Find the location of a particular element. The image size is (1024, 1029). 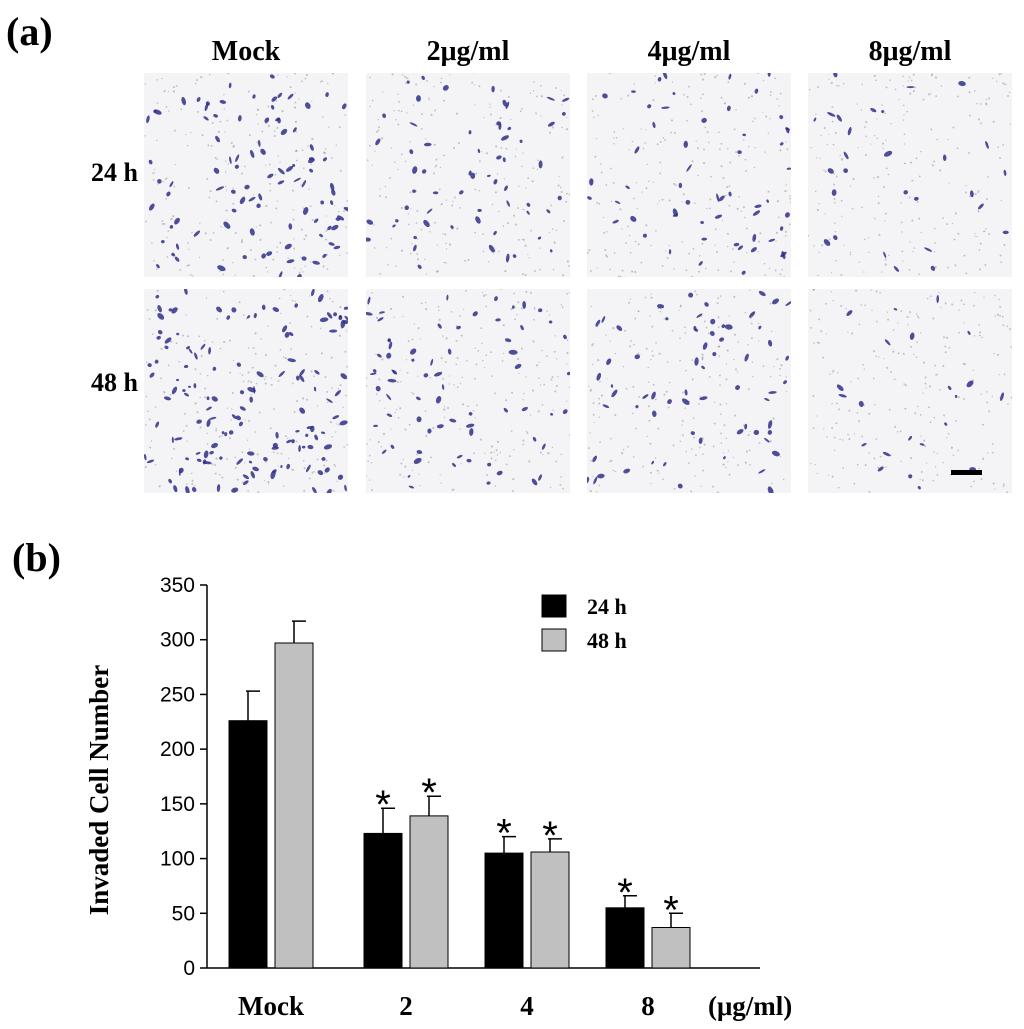

bar-48h-Mock is located at coordinates (294, 805).